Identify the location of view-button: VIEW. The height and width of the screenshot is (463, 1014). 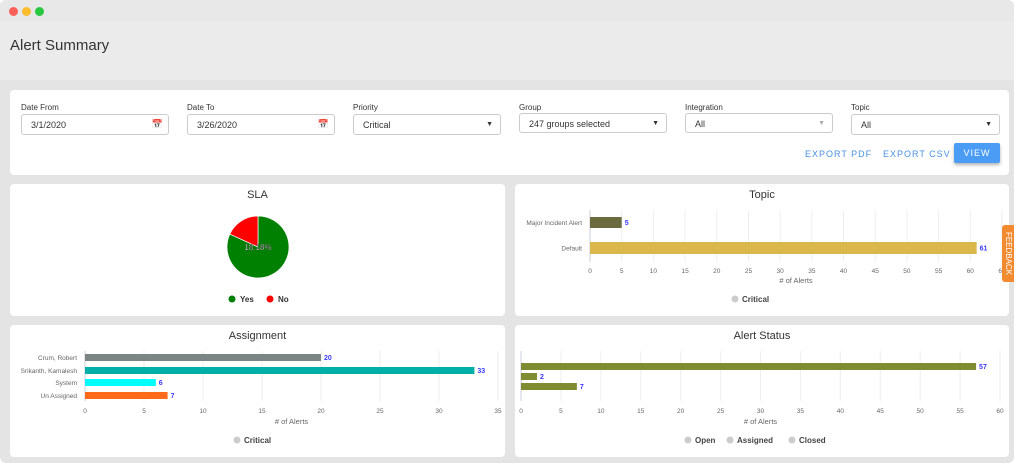
(977, 153).